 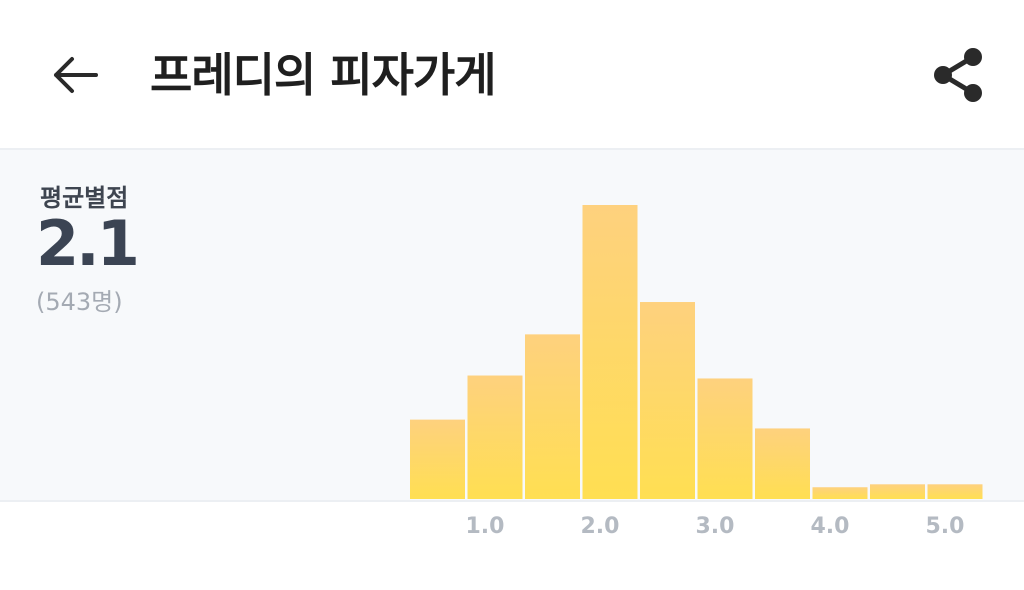 What do you see at coordinates (830, 526) in the screenshot?
I see `x-tick-label: 4.0` at bounding box center [830, 526].